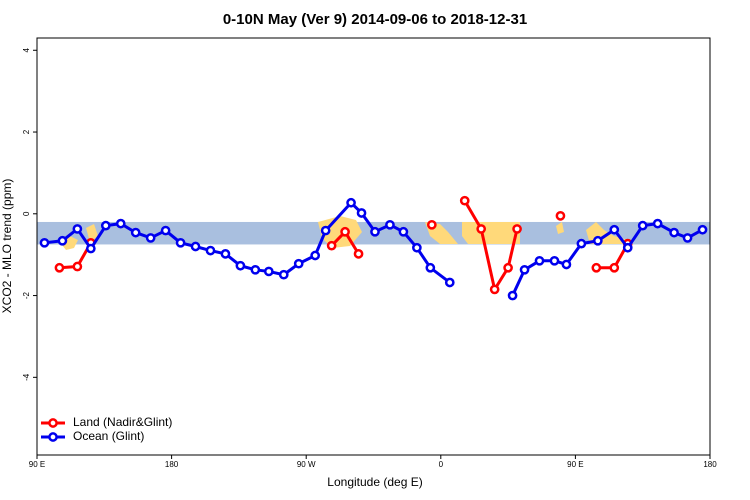  What do you see at coordinates (7, 246) in the screenshot?
I see `y-axis-label: XCO2 - MLO trend (ppm)` at bounding box center [7, 246].